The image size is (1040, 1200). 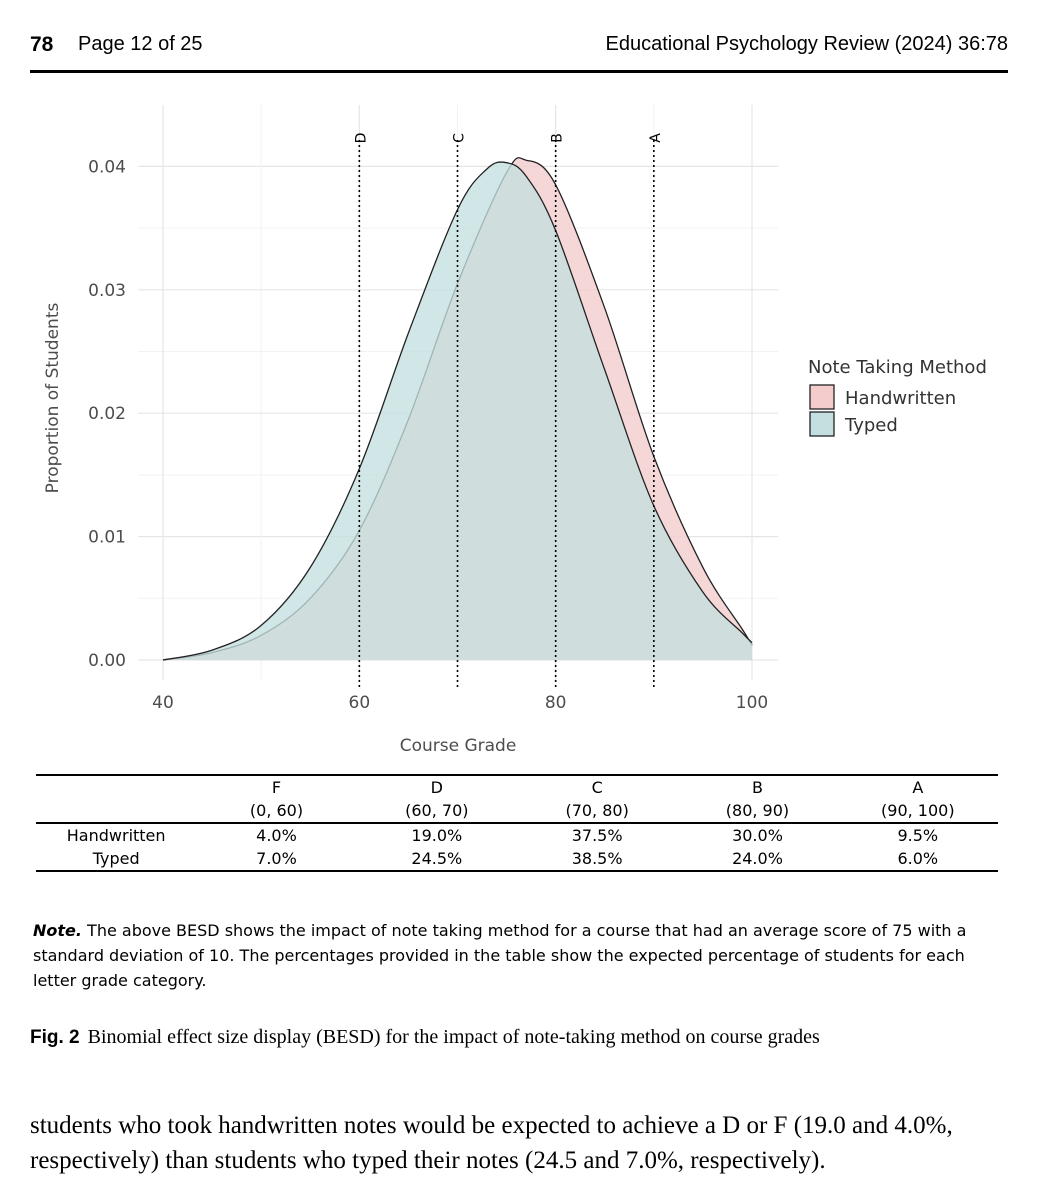 What do you see at coordinates (517, 835) in the screenshot?
I see `table-row: Handwritten 4.0% 19.0% 37.5% 30.0% 9.5%` at bounding box center [517, 835].